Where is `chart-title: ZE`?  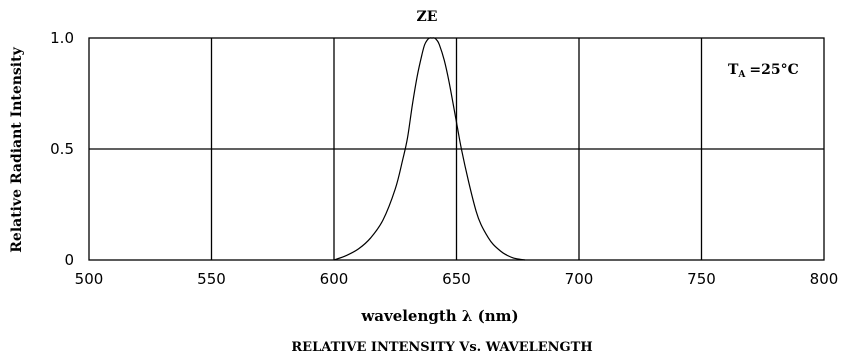 chart-title: ZE is located at coordinates (427, 17).